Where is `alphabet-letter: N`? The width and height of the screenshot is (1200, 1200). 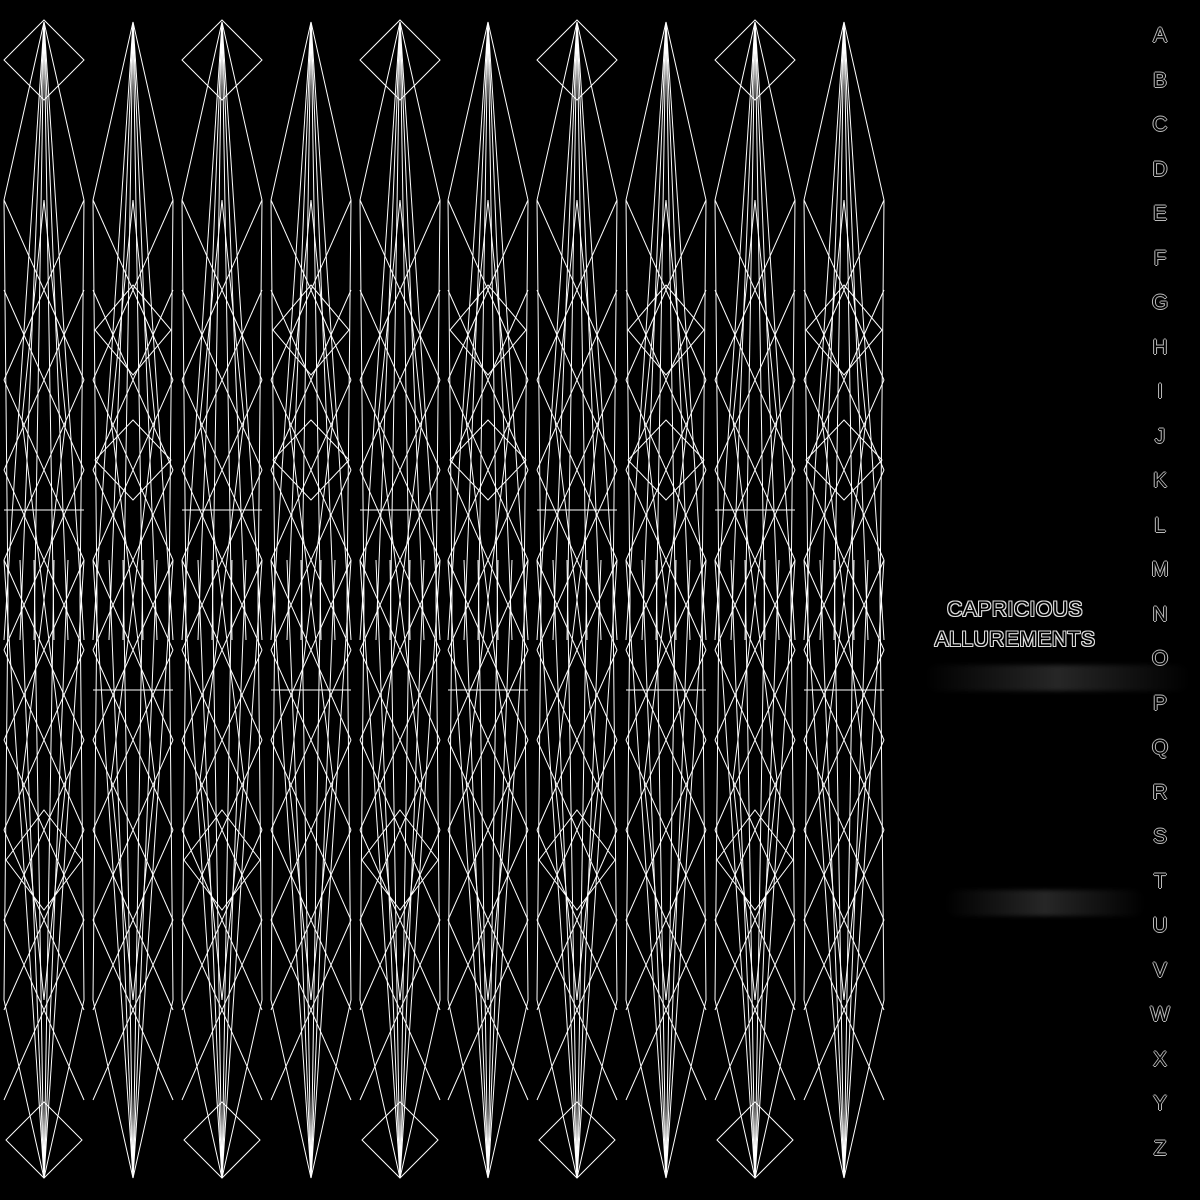
alphabet-letter: N is located at coordinates (1160, 614).